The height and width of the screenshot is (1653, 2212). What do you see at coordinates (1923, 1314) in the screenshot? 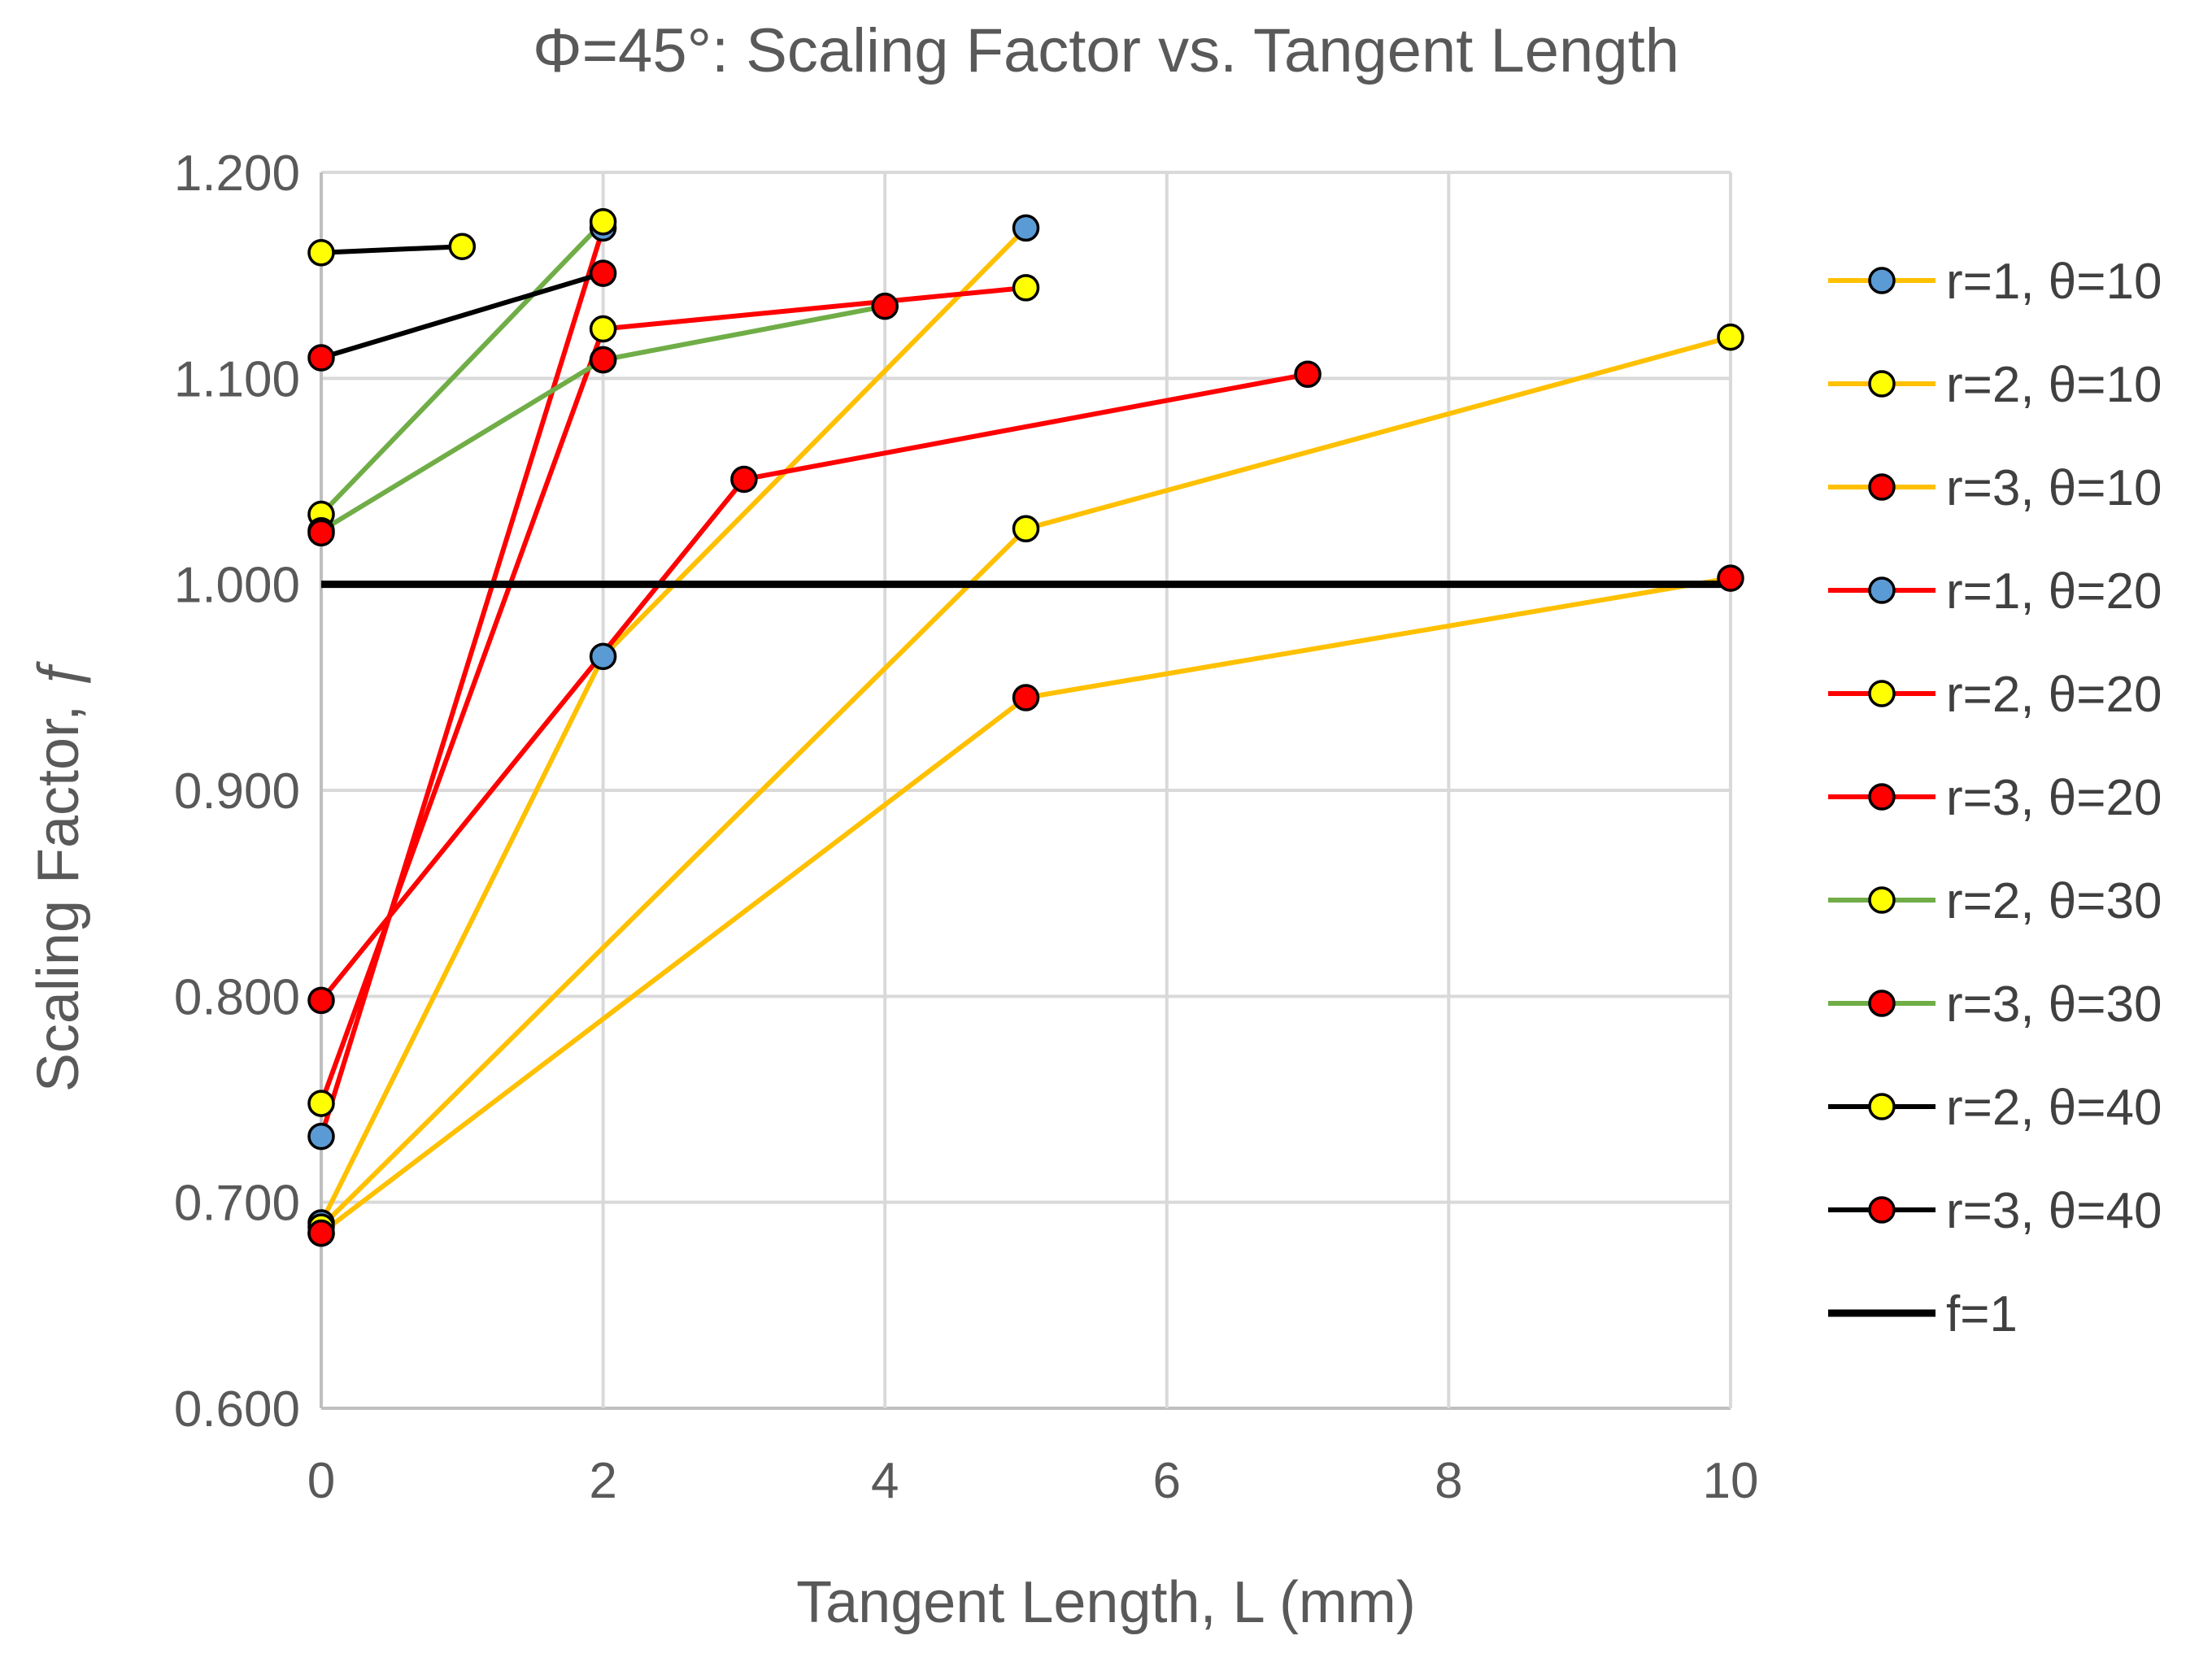
I see `legend-entry-f-1: f=1` at bounding box center [1923, 1314].